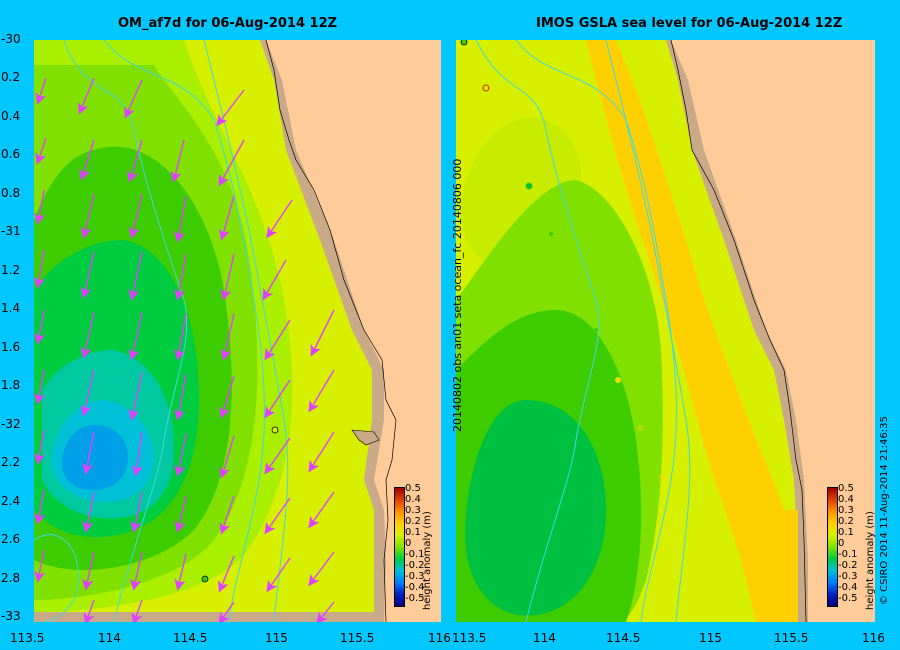  Describe the element at coordinates (11, 424) in the screenshot. I see `y-tick: -32` at that location.